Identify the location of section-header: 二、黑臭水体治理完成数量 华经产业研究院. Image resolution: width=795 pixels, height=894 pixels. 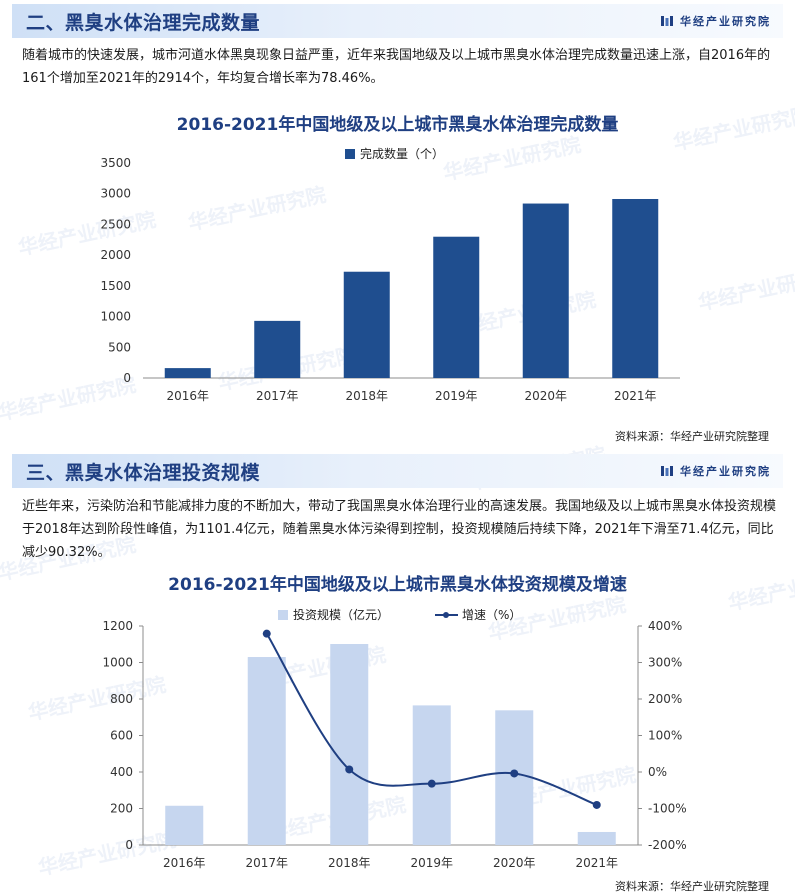
(397, 21).